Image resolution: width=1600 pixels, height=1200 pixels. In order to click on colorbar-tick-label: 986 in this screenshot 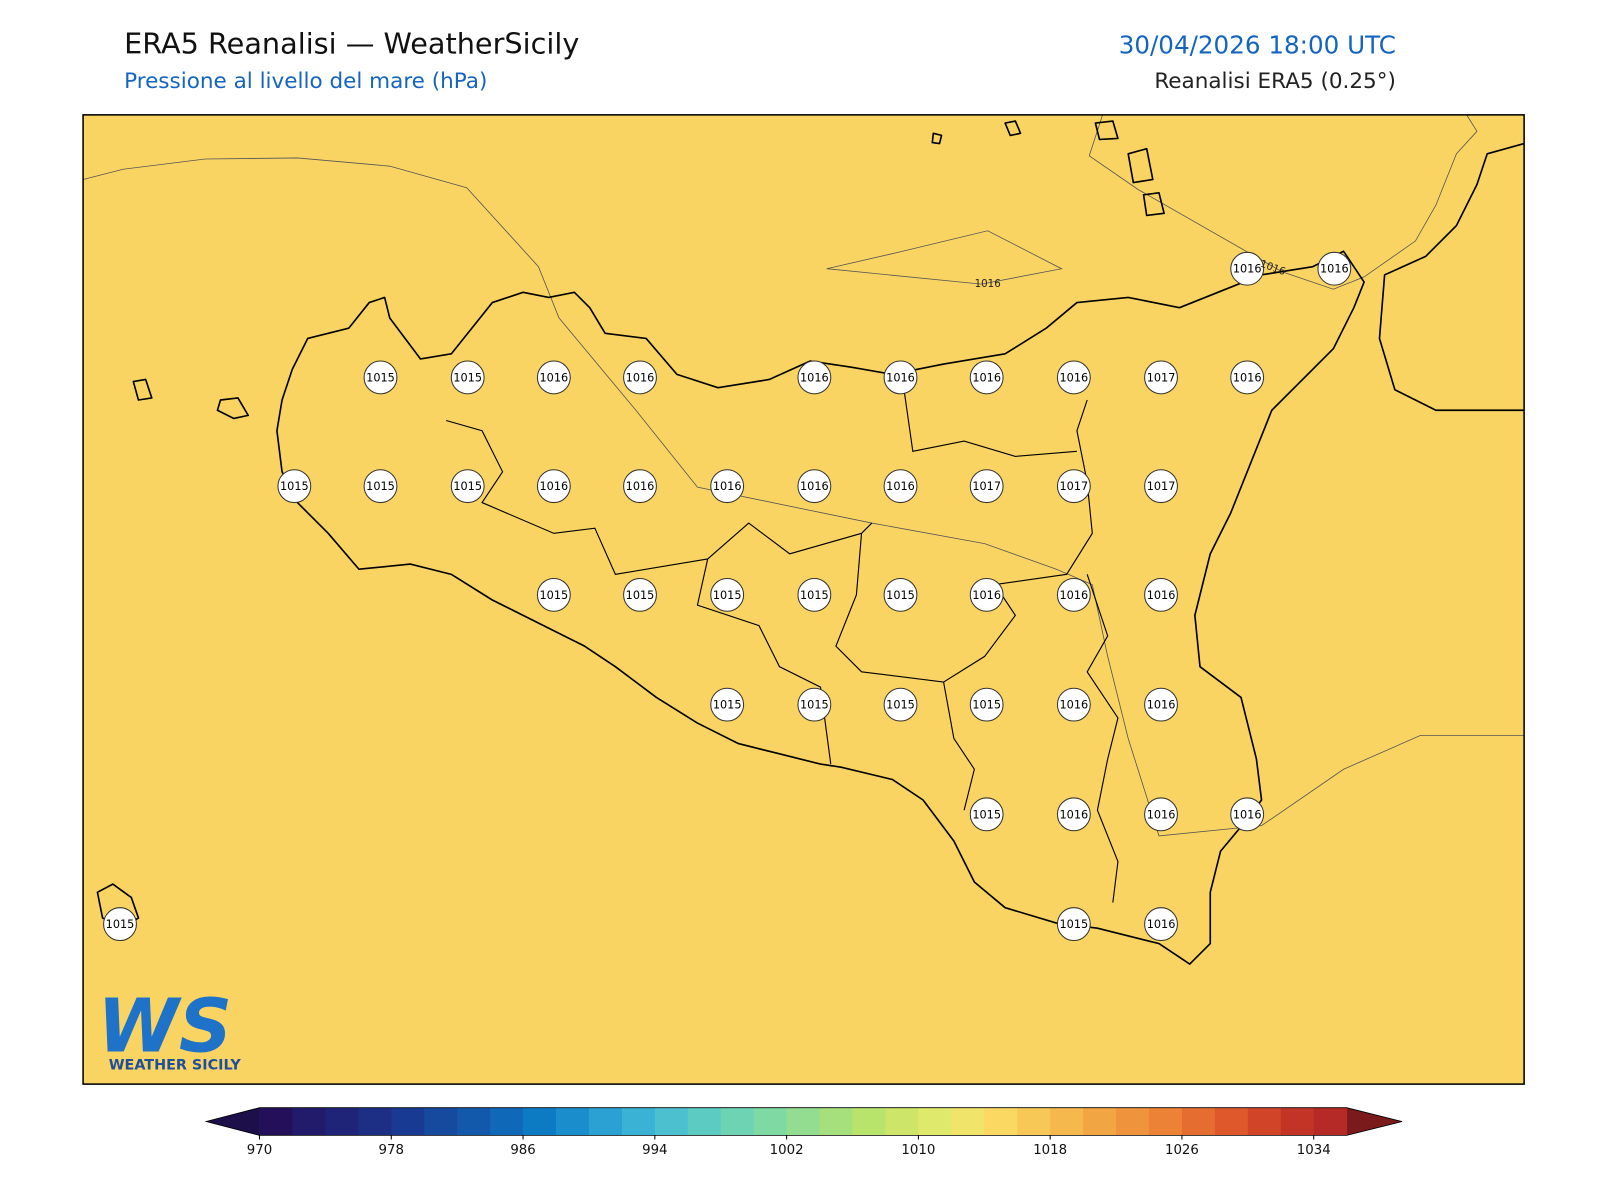, I will do `click(522, 1150)`.